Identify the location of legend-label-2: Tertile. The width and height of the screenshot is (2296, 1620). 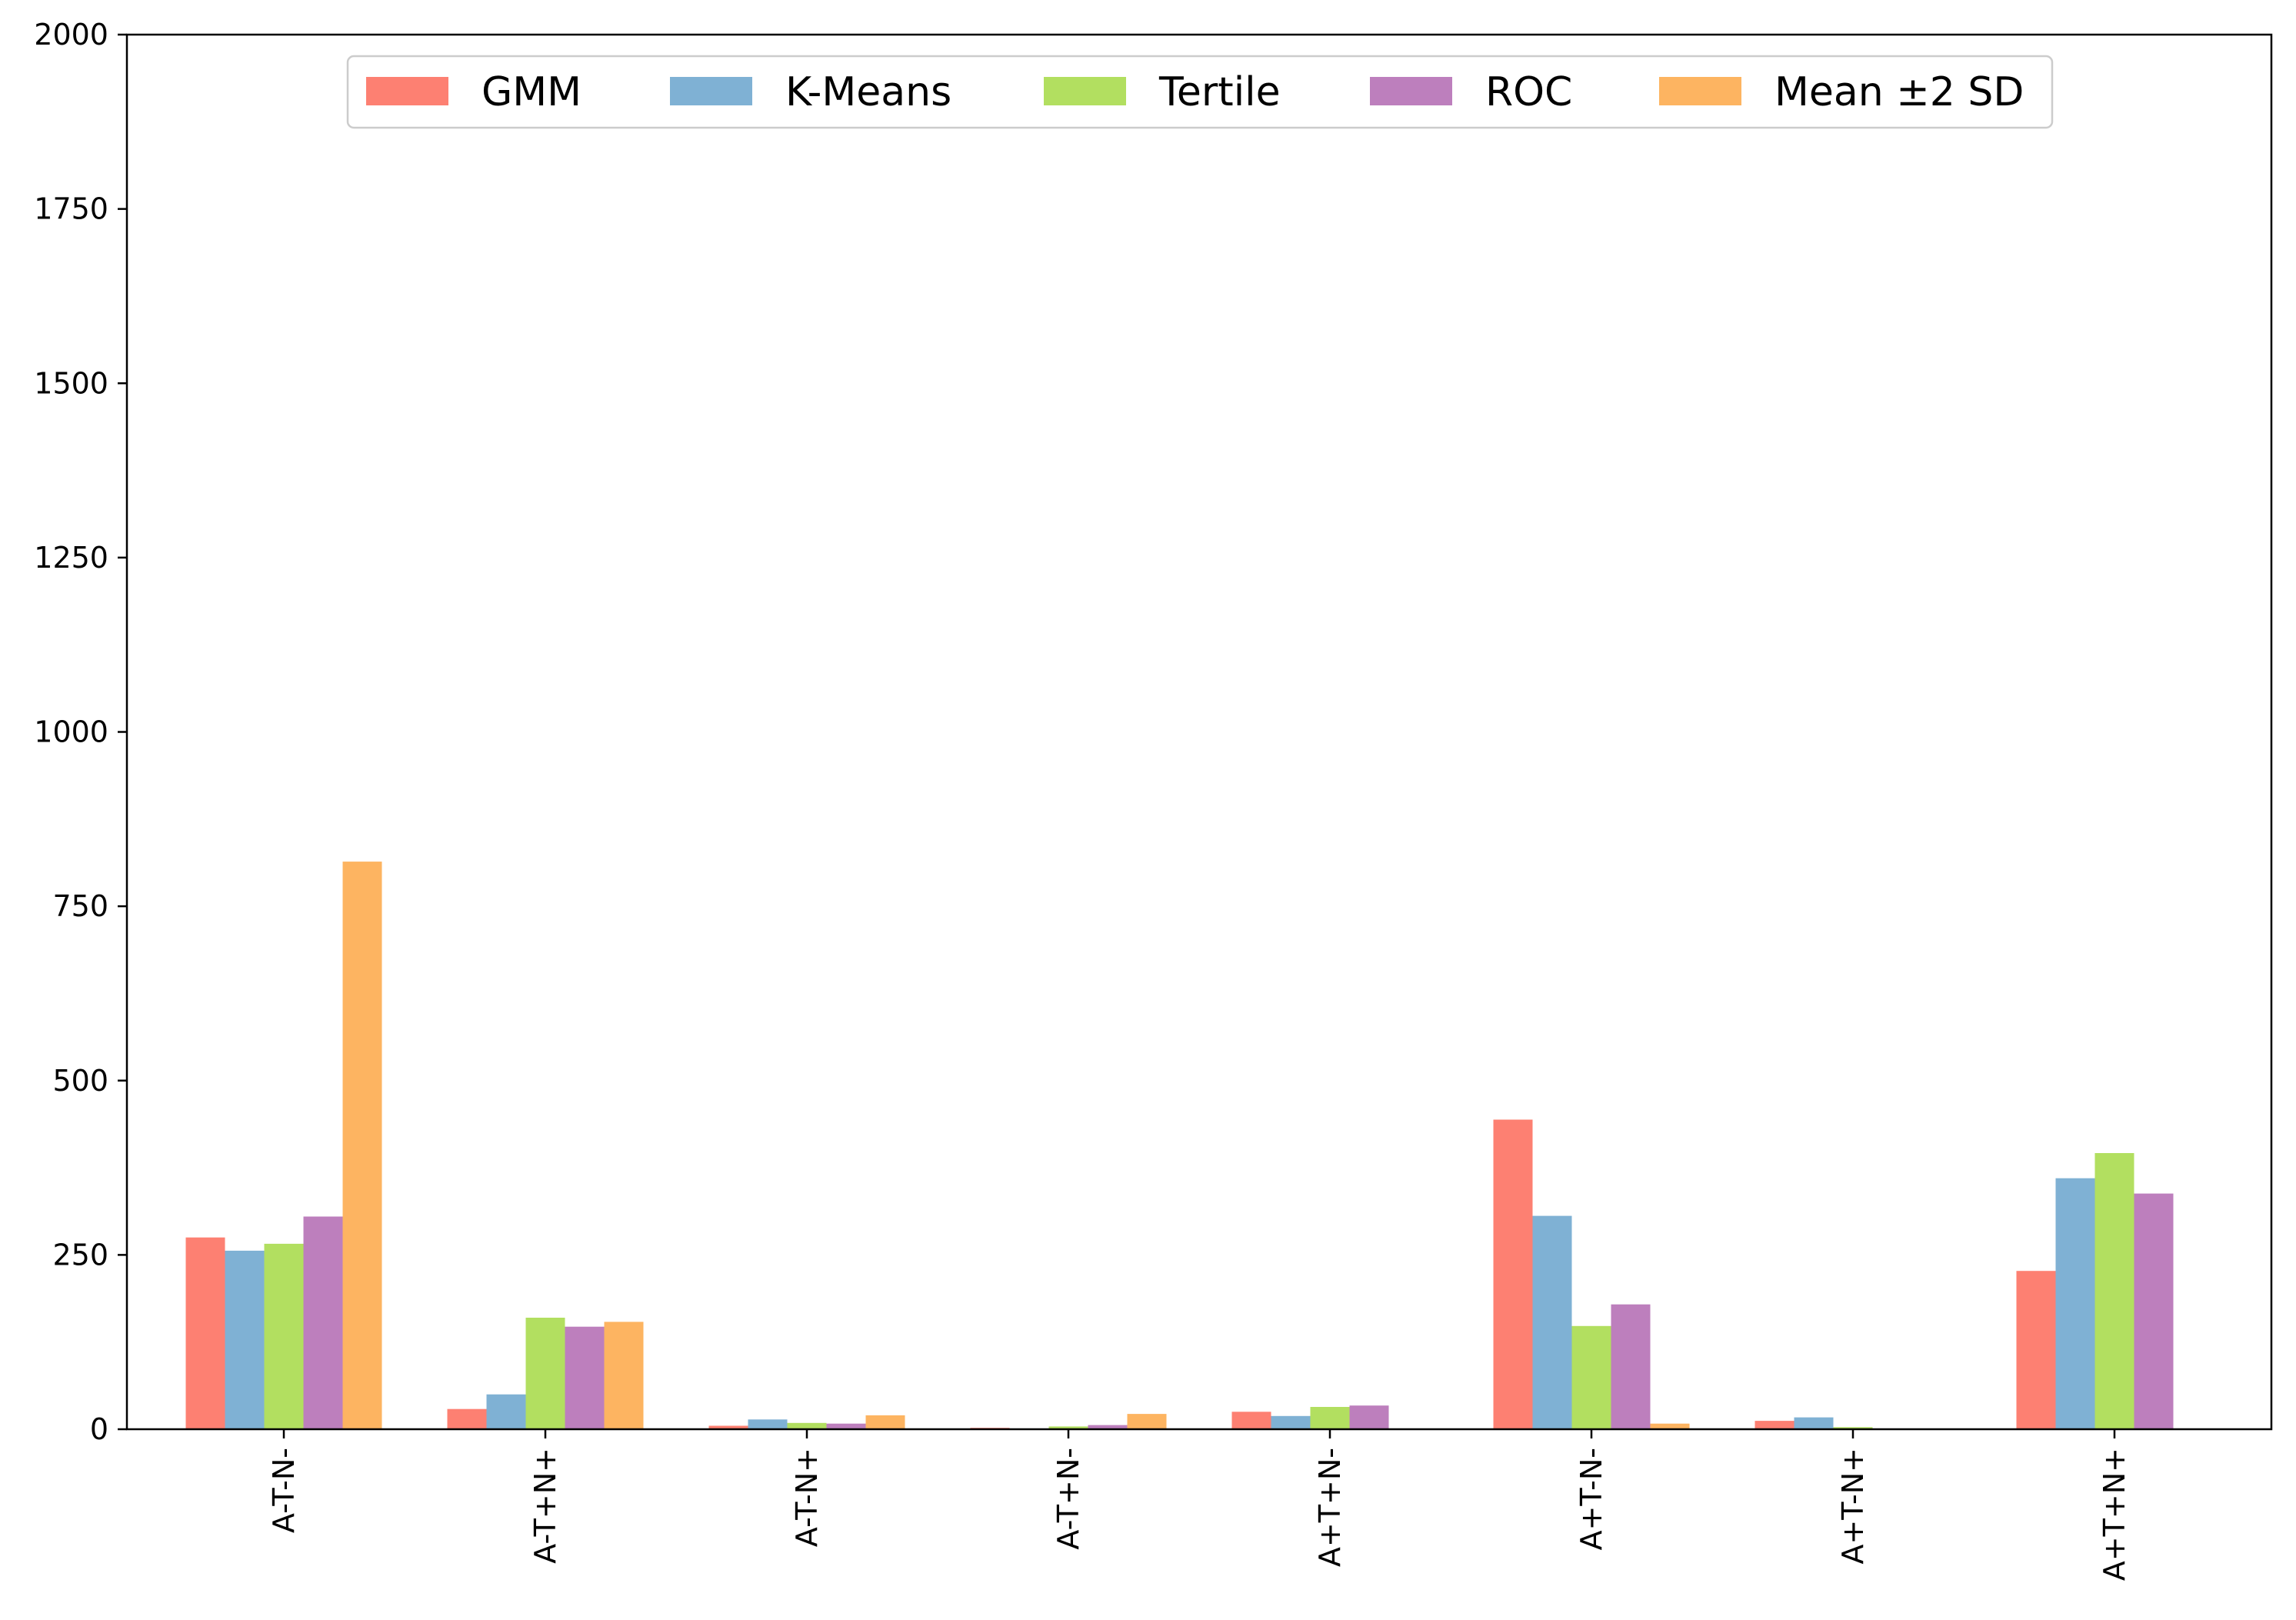
(1219, 92).